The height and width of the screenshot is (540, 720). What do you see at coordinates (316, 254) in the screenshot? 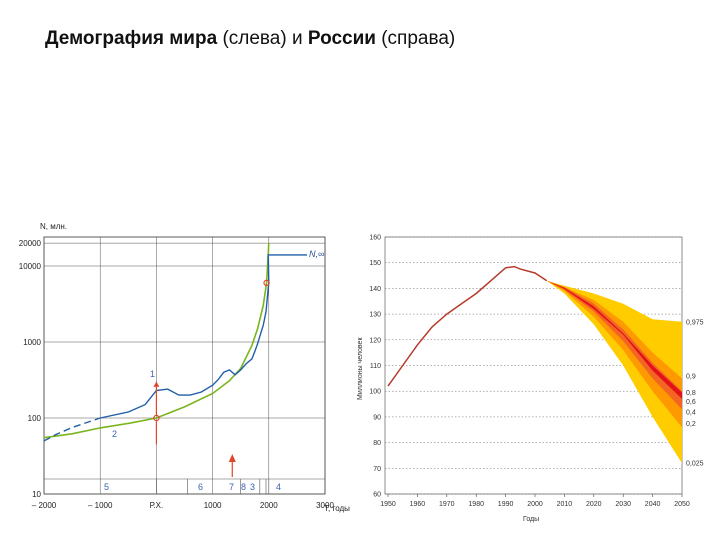
I see `world-annotation-n-infinity: N,∞` at bounding box center [316, 254].